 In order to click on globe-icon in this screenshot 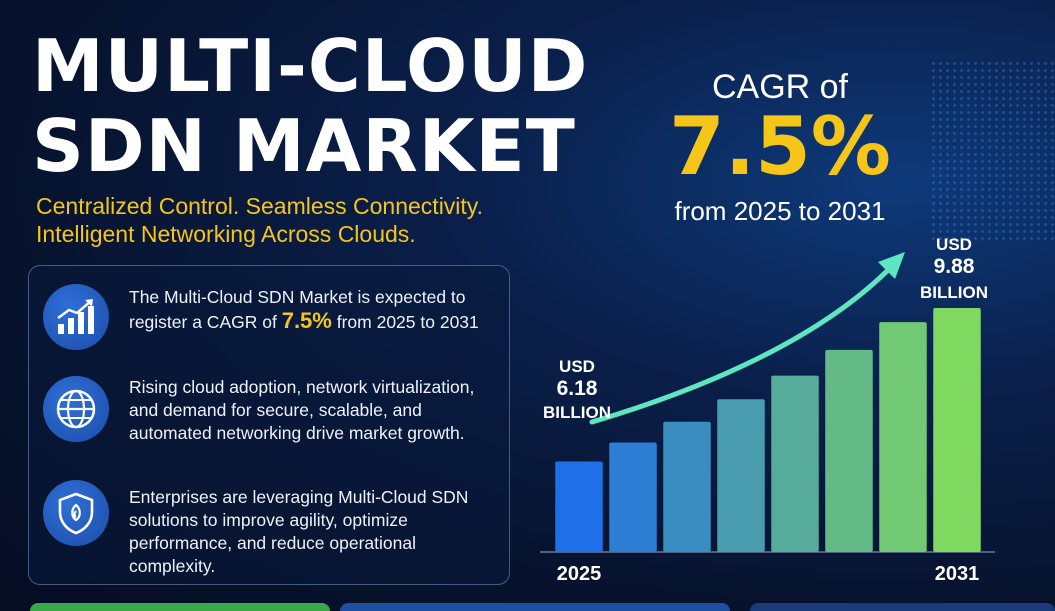, I will do `click(76, 409)`.